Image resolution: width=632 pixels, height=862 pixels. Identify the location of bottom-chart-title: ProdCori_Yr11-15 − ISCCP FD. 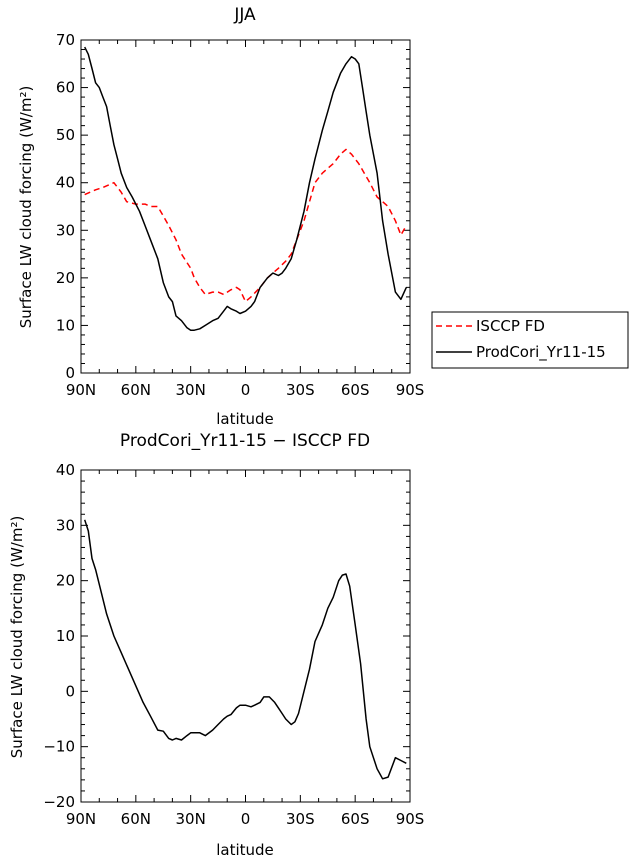
(245, 441).